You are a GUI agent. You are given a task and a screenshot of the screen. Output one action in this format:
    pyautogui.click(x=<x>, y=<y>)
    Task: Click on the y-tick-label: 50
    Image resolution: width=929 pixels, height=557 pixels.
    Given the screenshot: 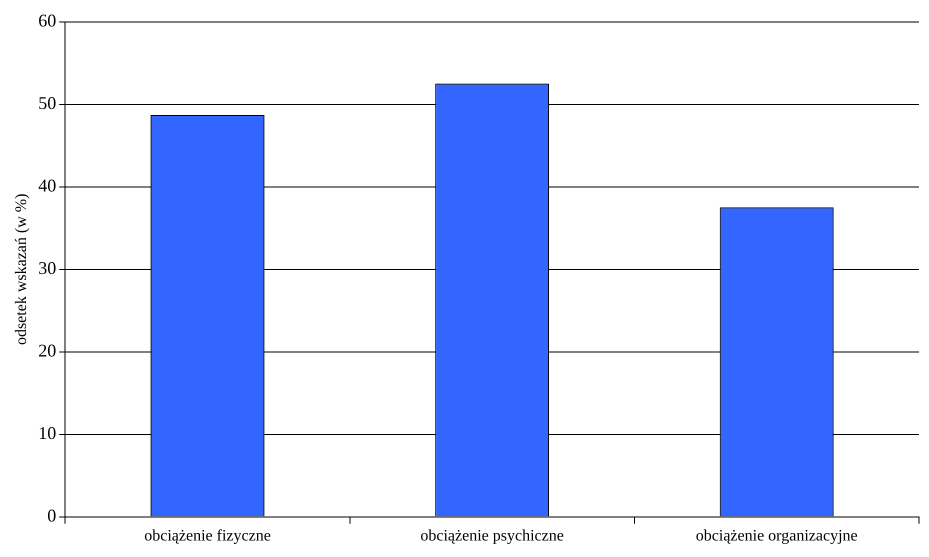 What is the action you would take?
    pyautogui.click(x=47, y=103)
    